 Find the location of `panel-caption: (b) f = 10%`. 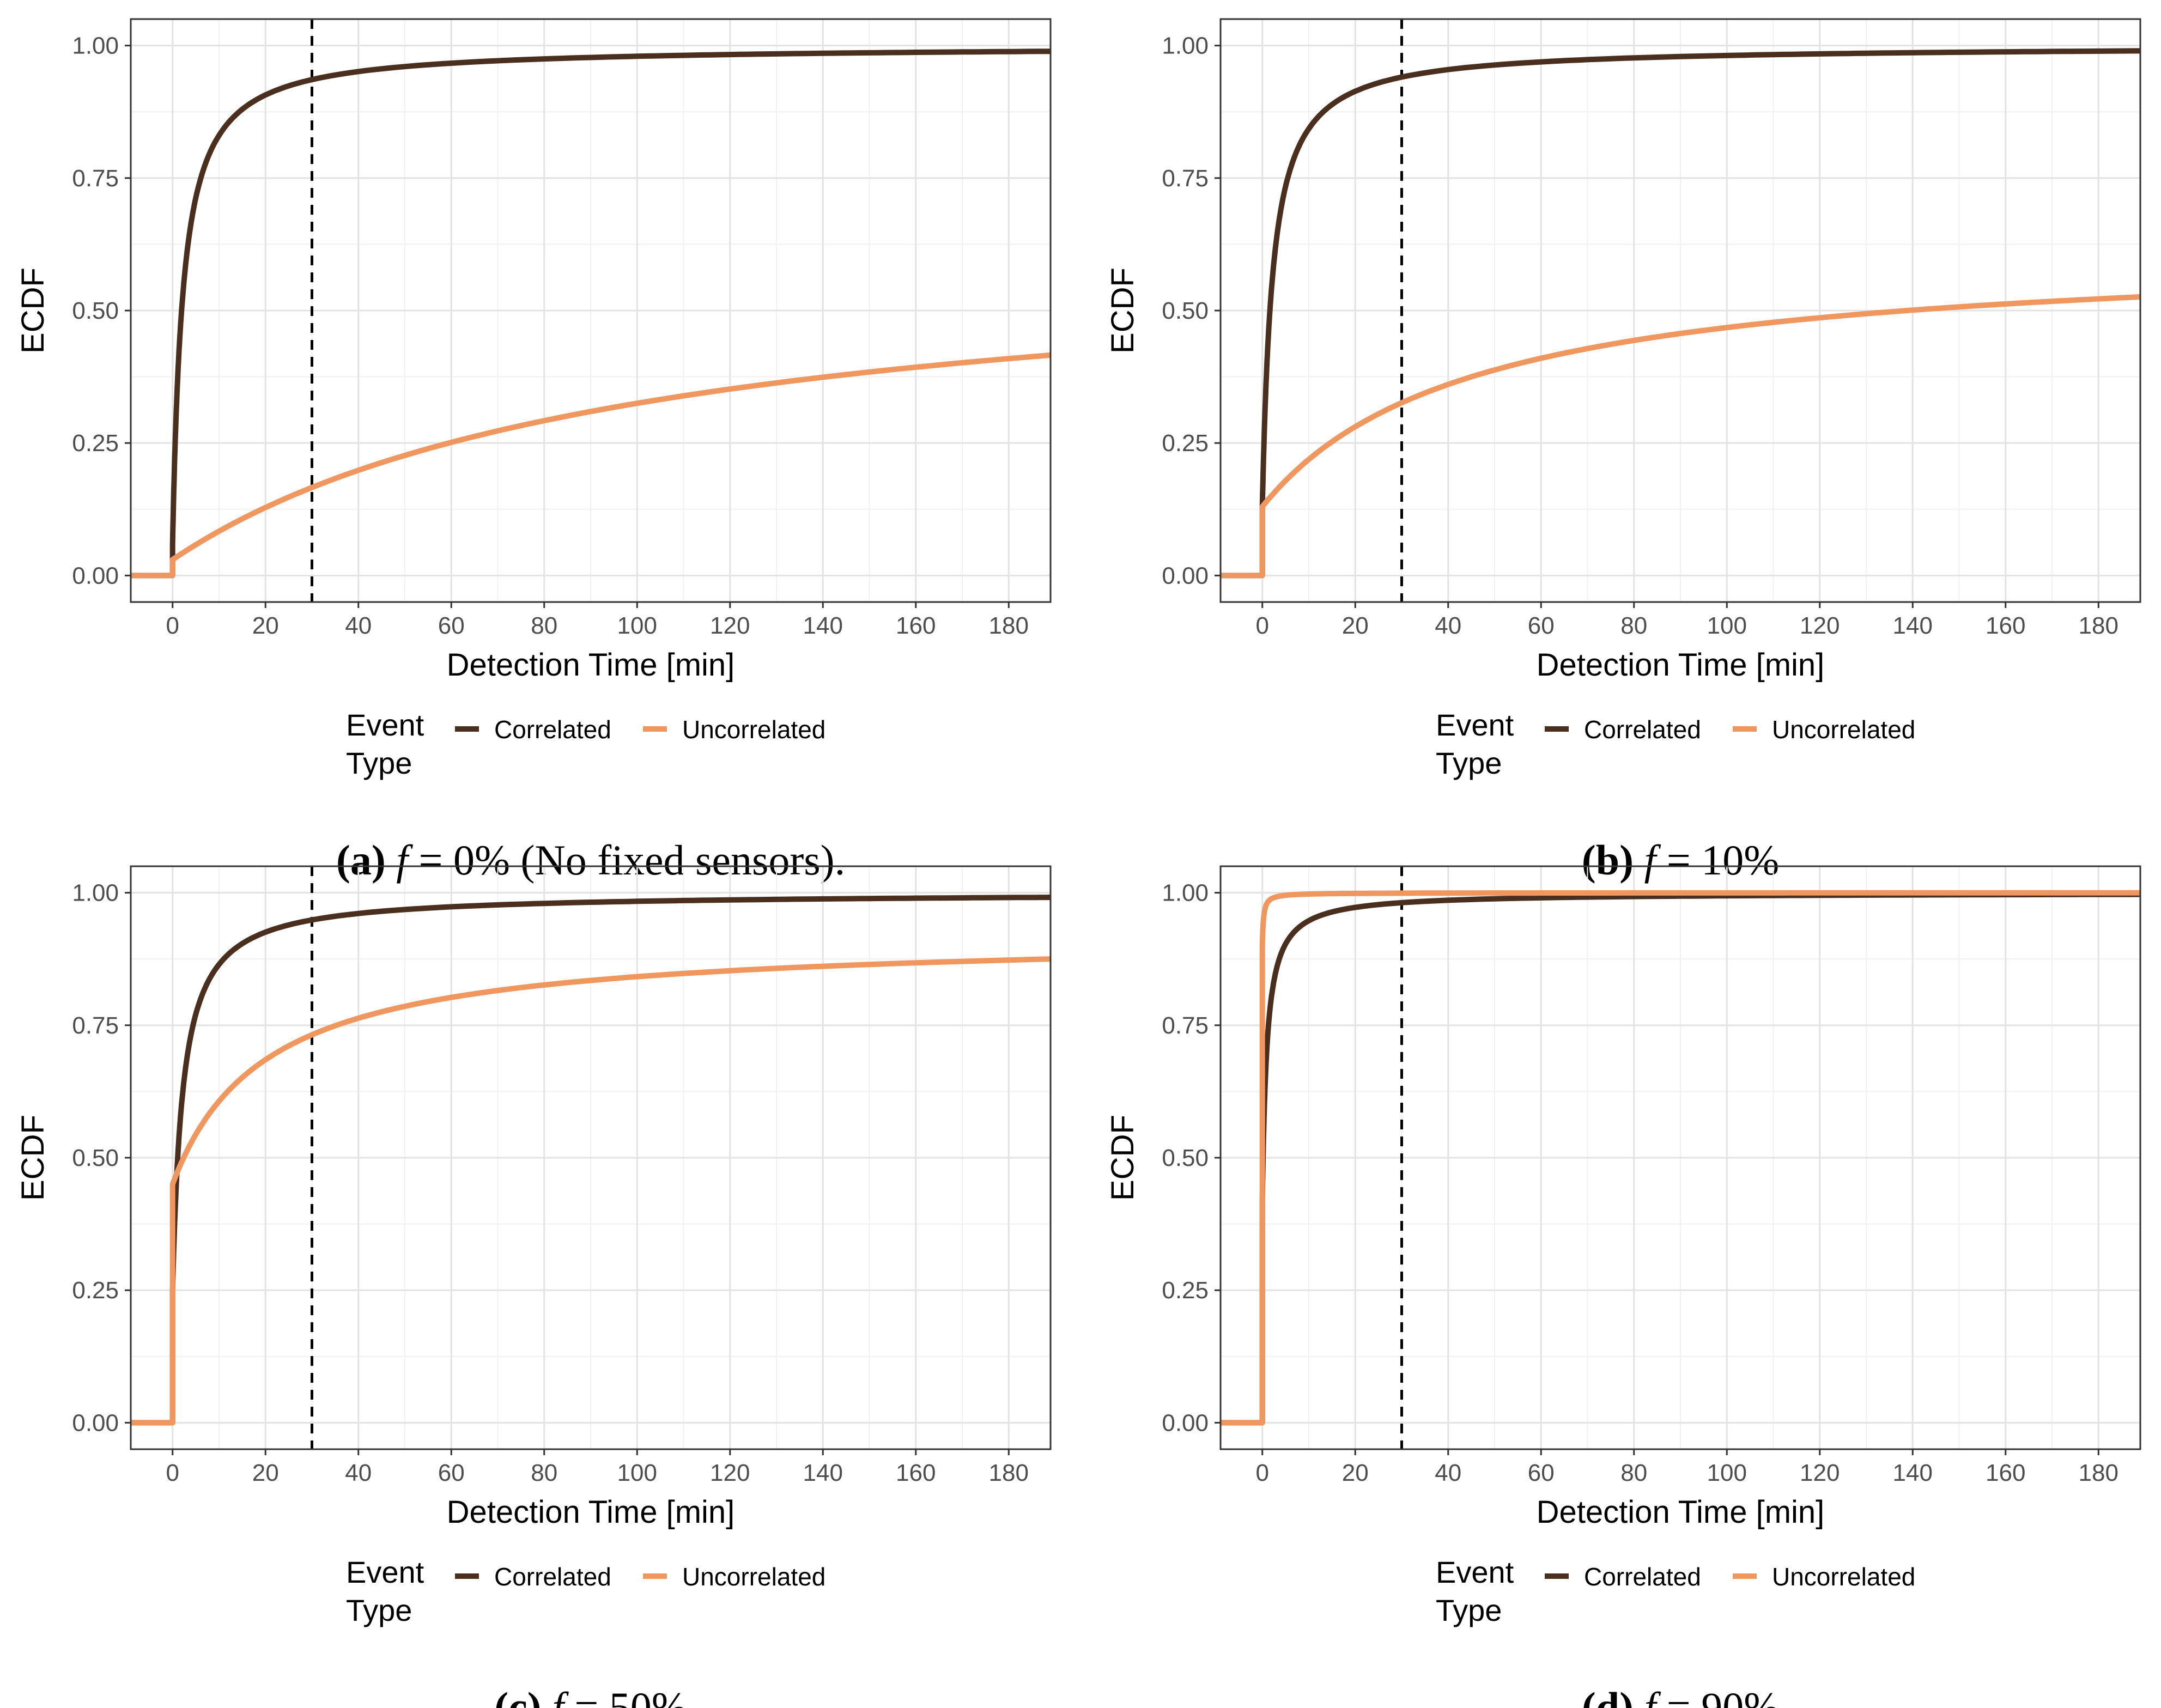

panel-caption: (b) f = 10% is located at coordinates (1680, 860).